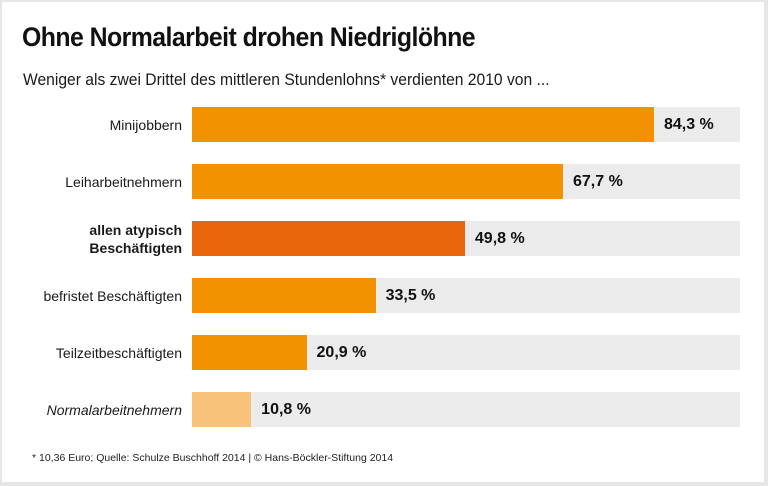 The height and width of the screenshot is (486, 768). Describe the element at coordinates (123, 181) in the screenshot. I see `category-label: Leiharbeitnehmern` at that location.